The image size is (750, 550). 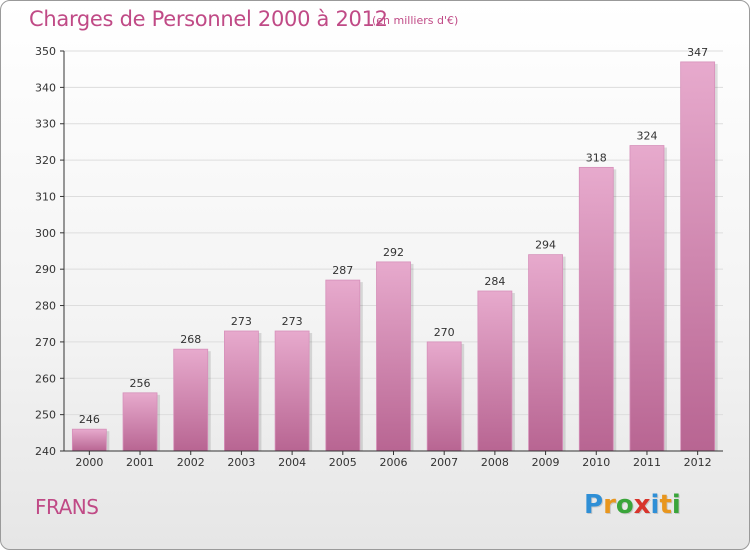 What do you see at coordinates (624, 505) in the screenshot?
I see `logo-letter: o` at bounding box center [624, 505].